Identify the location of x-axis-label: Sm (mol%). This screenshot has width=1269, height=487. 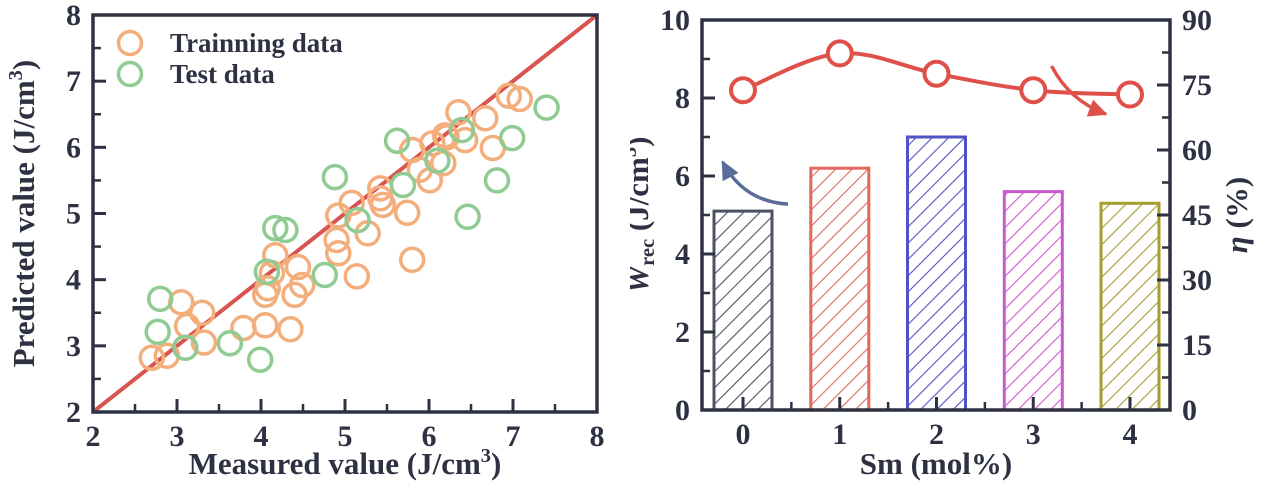
(936, 463).